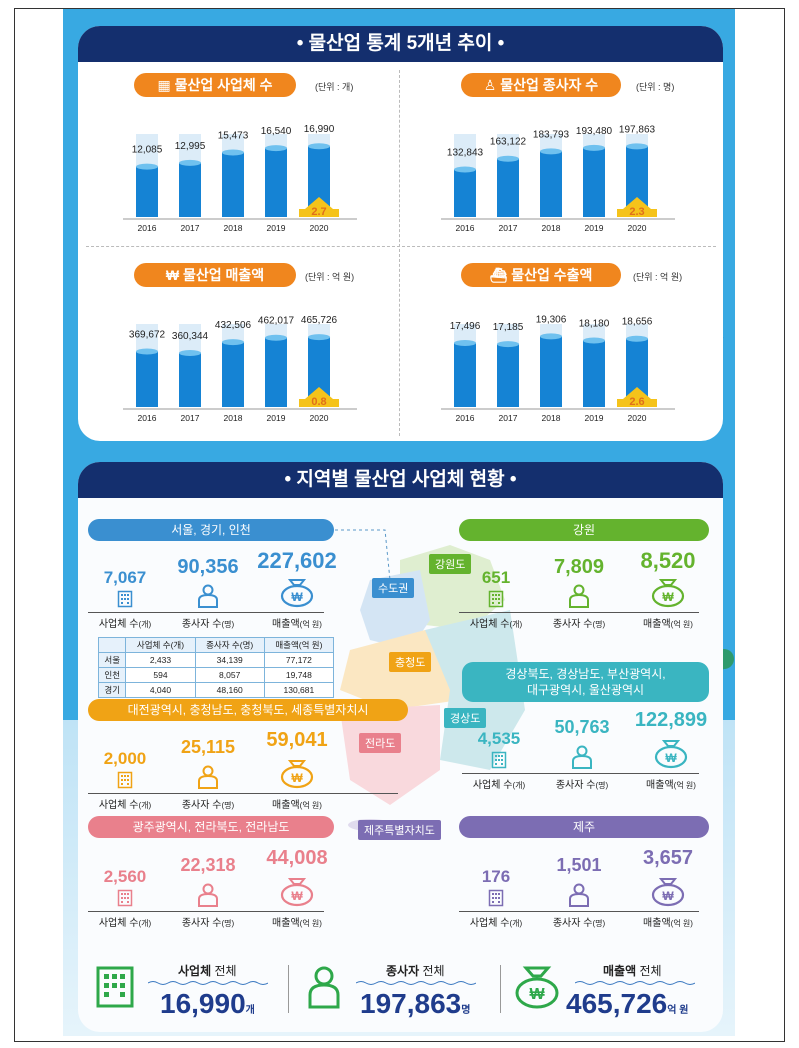  I want to click on wave-divider, so click(635, 983).